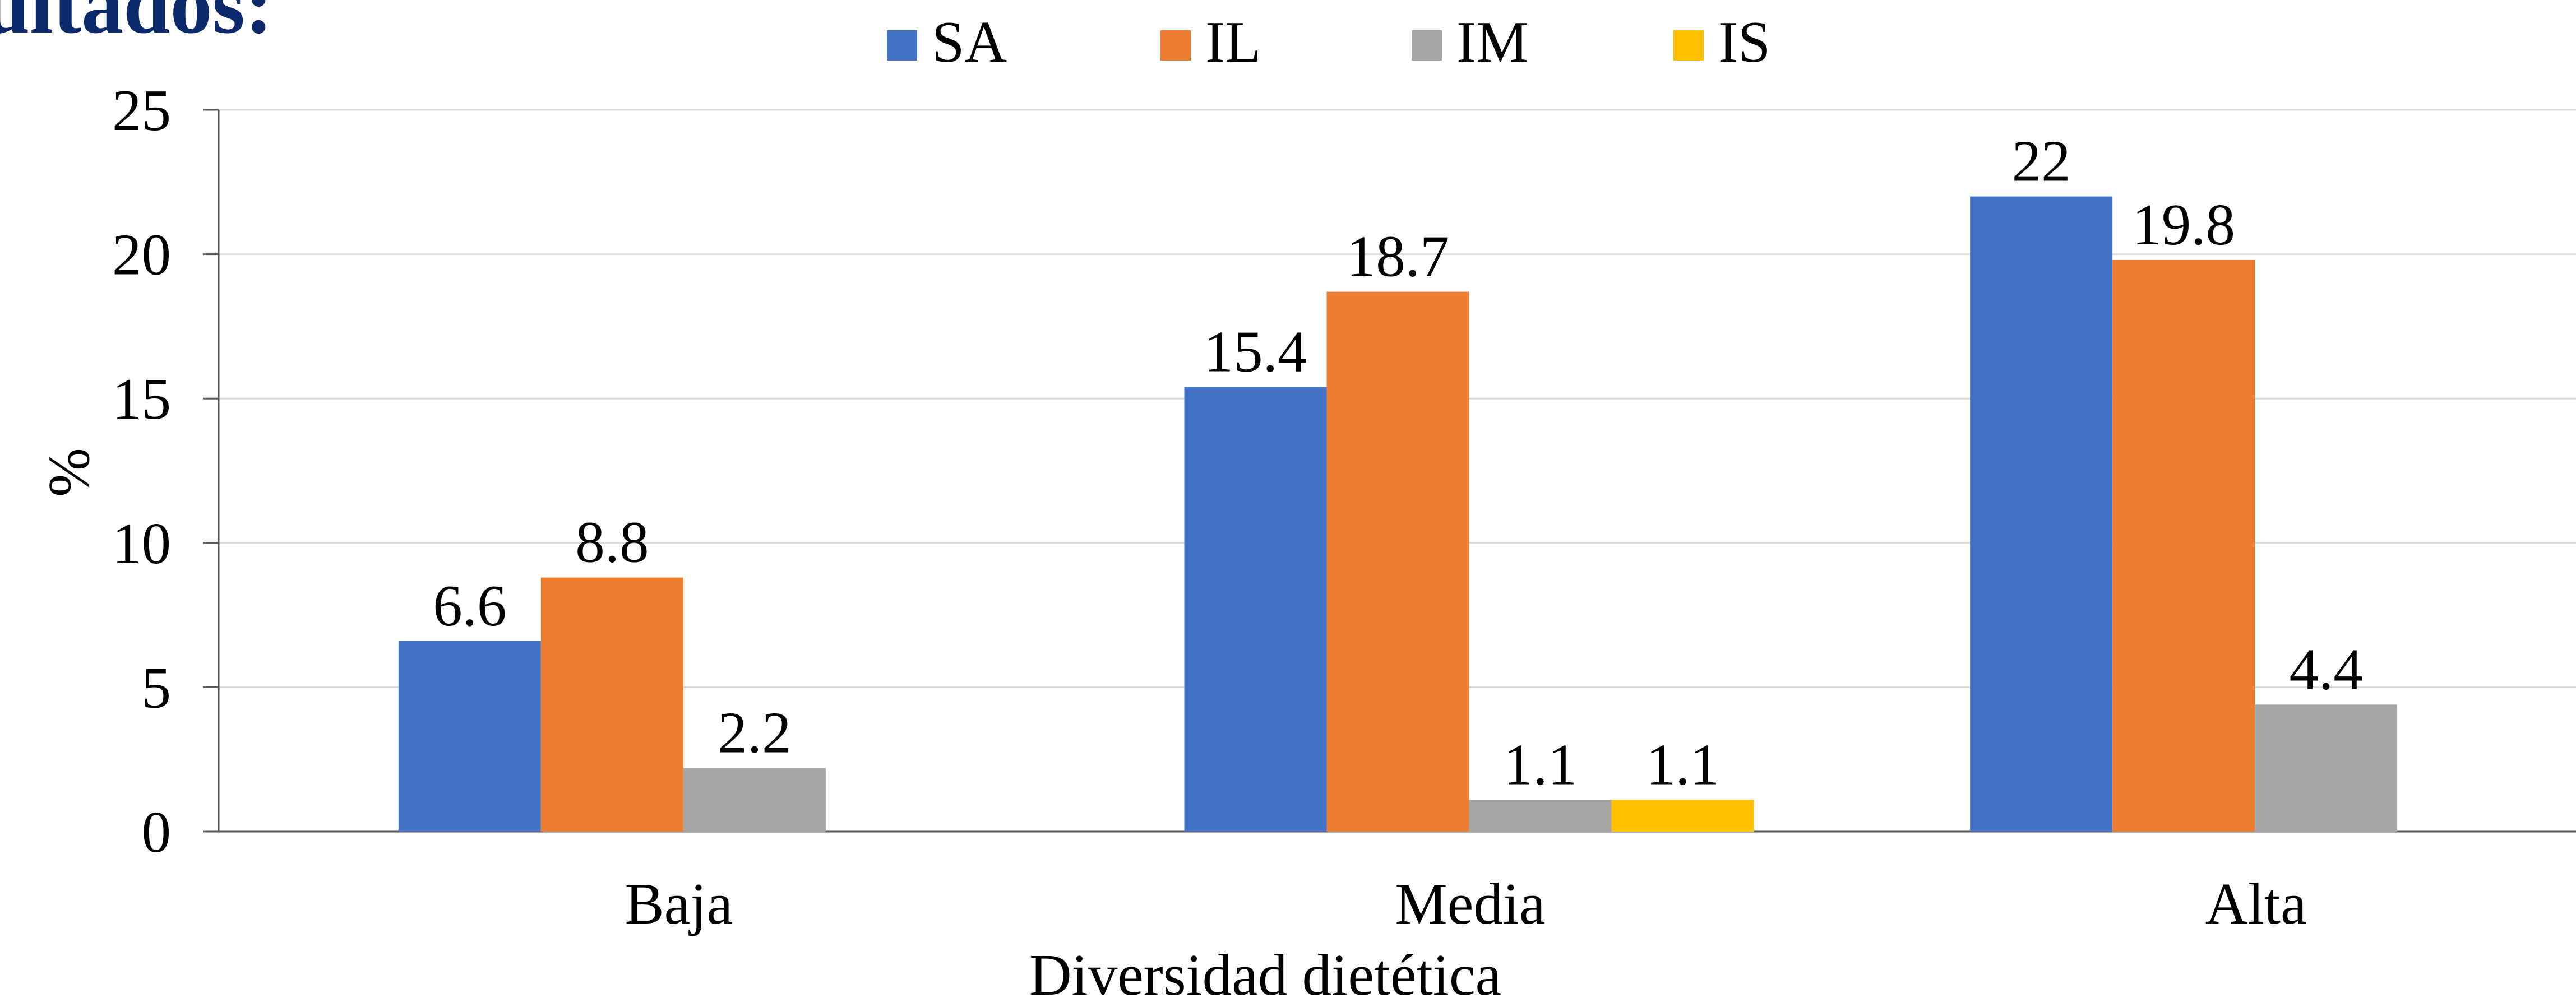 This screenshot has height=1007, width=2576. I want to click on legend: SA IL IM IS, so click(1328, 42).